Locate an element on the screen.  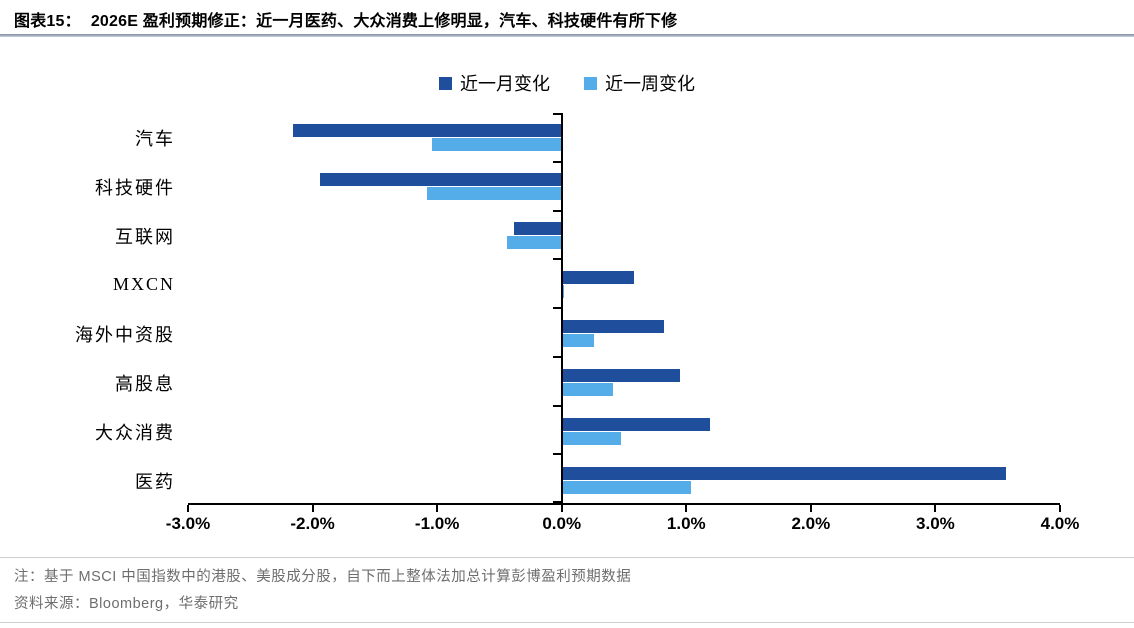
category-label: 互联网 is located at coordinates (145, 236).